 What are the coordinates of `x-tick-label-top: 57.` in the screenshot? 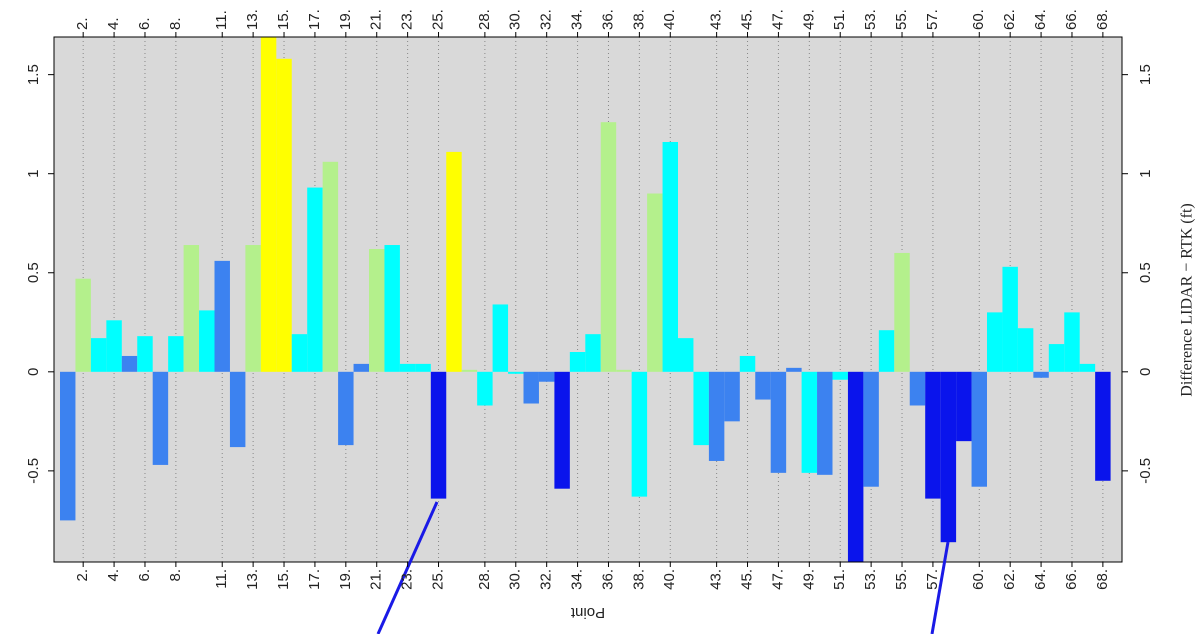 It's located at (932, 19).